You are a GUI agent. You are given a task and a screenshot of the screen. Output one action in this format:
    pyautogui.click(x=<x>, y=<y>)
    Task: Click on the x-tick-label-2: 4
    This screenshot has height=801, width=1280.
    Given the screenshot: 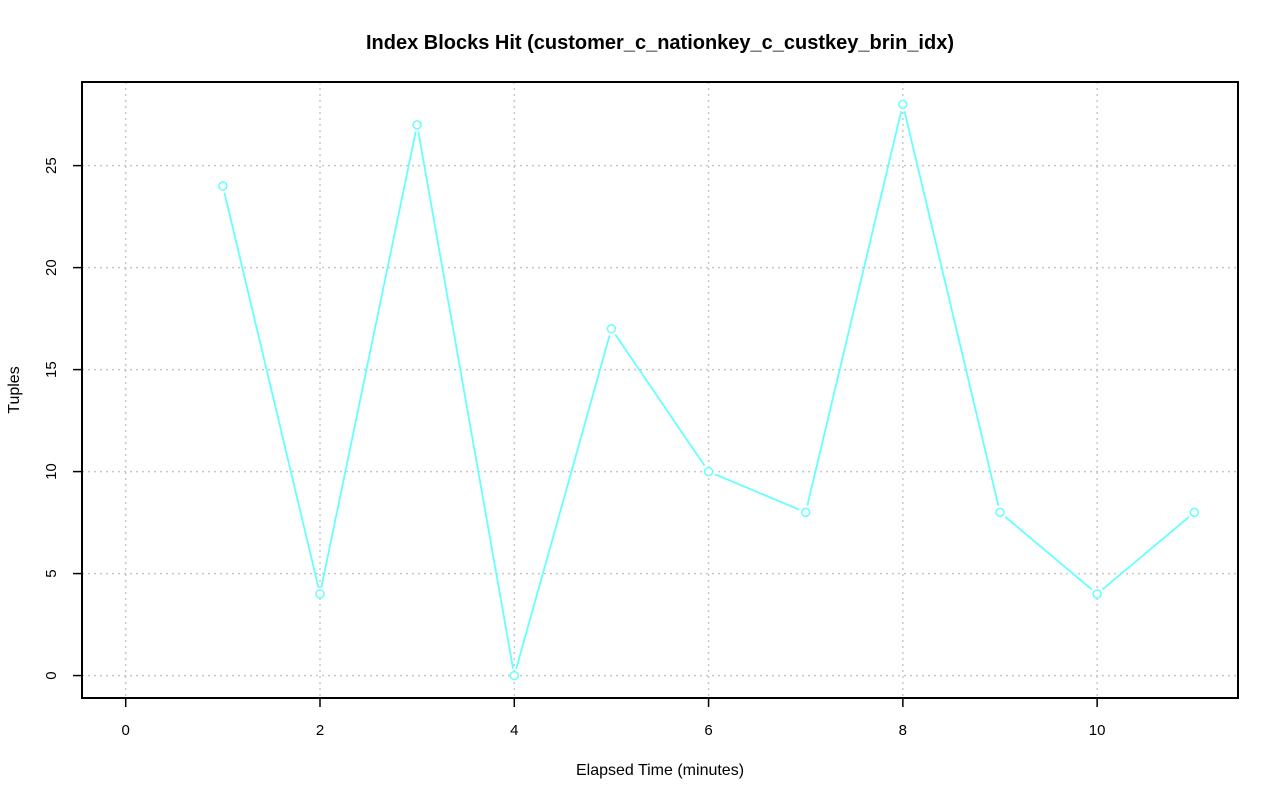 What is the action you would take?
    pyautogui.click(x=514, y=730)
    